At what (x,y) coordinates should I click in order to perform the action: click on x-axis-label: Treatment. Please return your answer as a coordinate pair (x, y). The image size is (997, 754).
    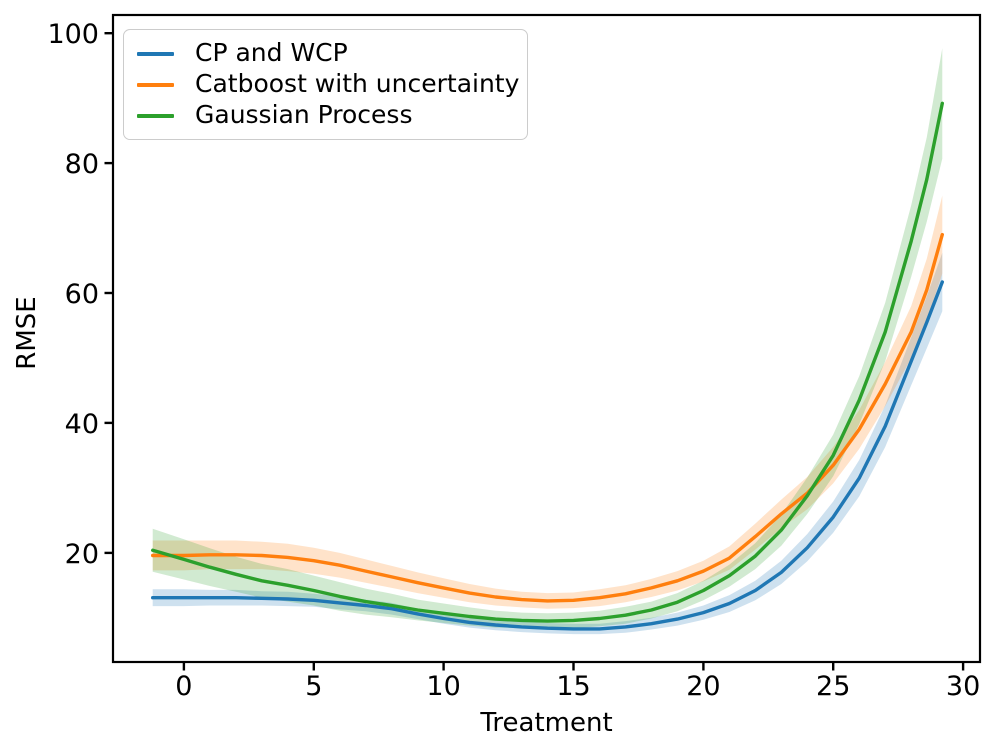
    Looking at the image, I should click on (546, 723).